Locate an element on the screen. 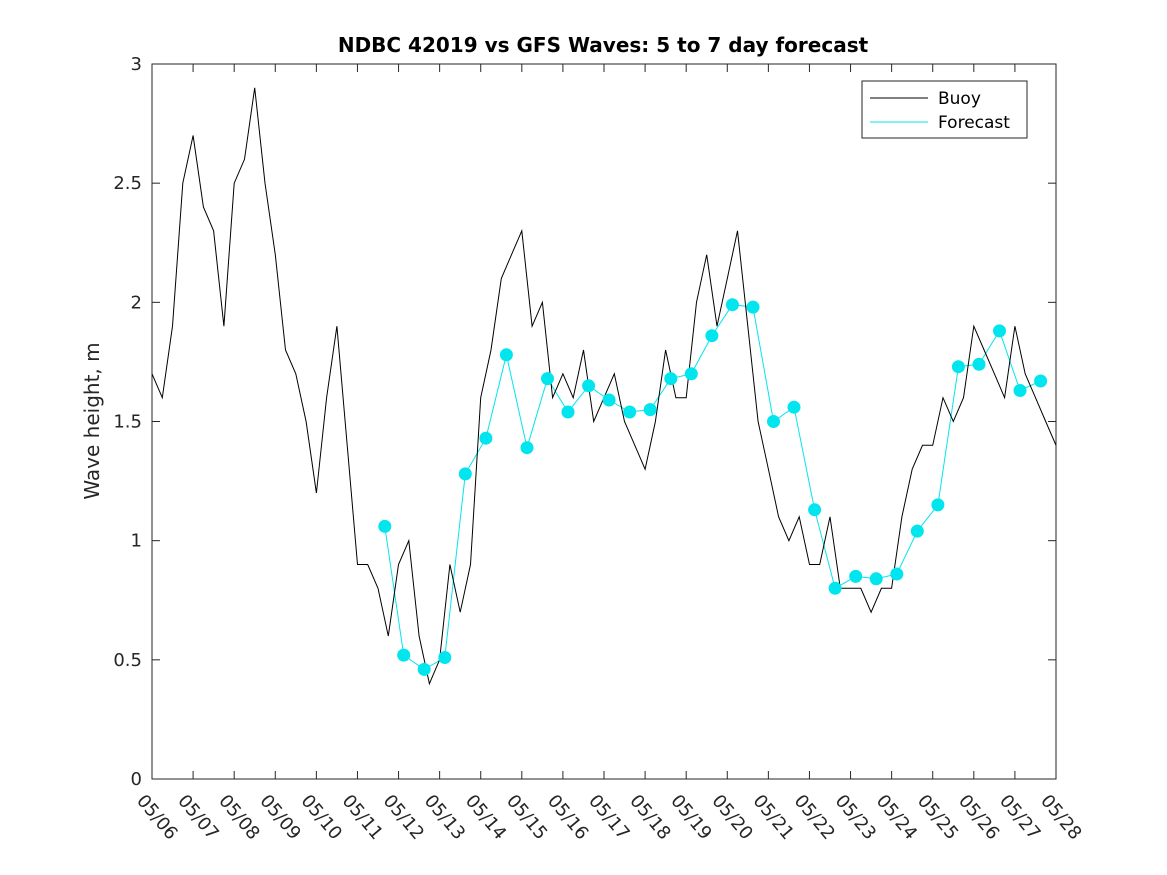 This screenshot has width=1167, height=875. x-tick-label: 05/06 is located at coordinates (156, 817).